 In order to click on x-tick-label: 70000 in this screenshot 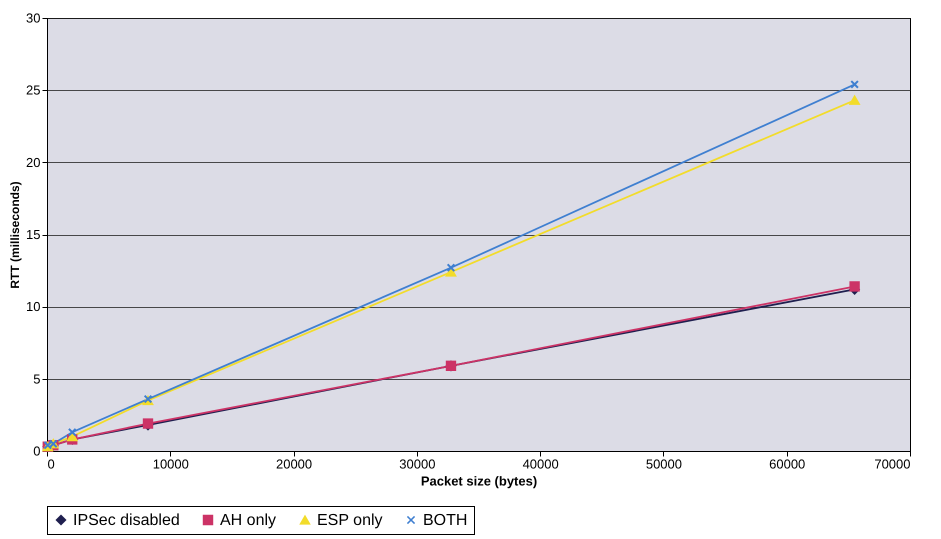, I will do `click(892, 464)`.